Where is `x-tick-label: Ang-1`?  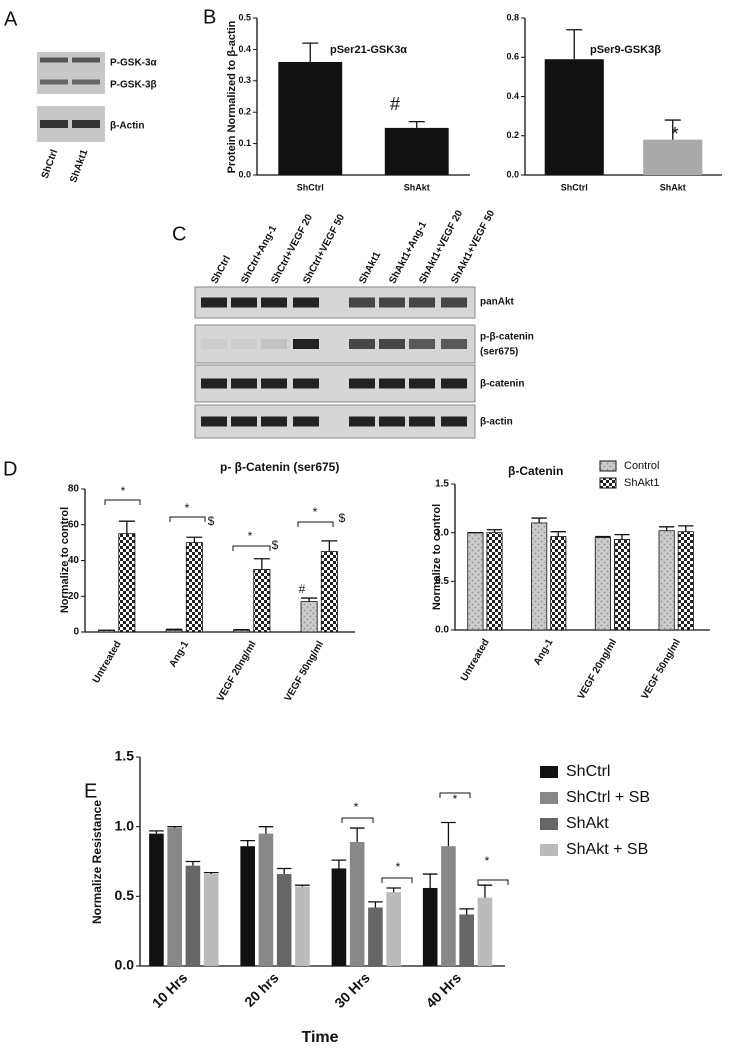
x-tick-label: Ang-1 is located at coordinates (544, 652).